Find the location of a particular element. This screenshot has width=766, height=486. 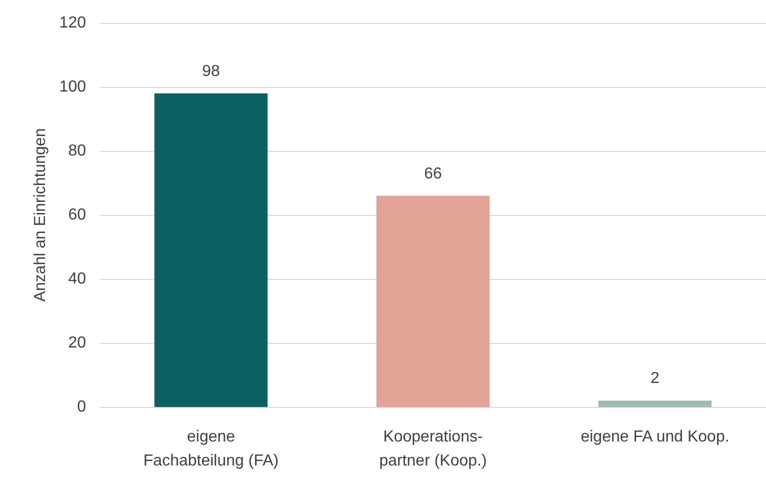

data-label: 98 is located at coordinates (211, 71).